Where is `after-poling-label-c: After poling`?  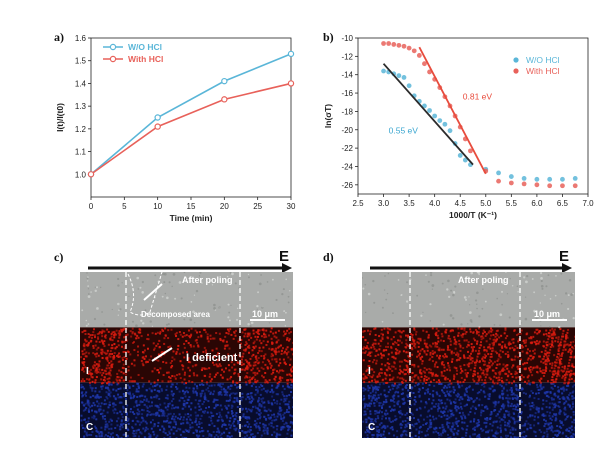 after-poling-label-c: After poling is located at coordinates (207, 280).